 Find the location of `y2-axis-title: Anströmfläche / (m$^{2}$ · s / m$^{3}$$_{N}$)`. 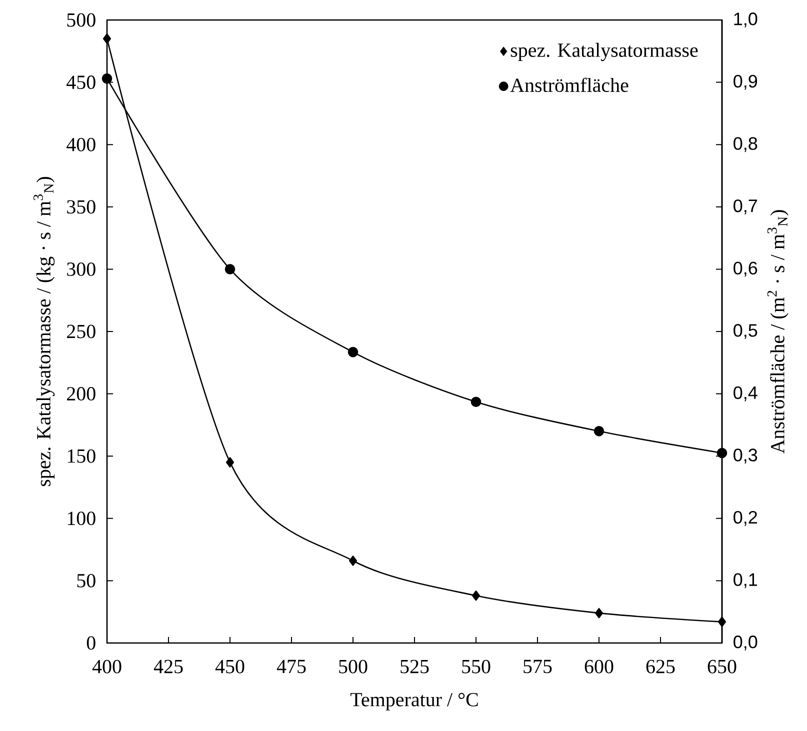

y2-axis-title: Anströmfläche / (m$^{2}$ · s / m$^{3}$$_{N}$) is located at coordinates (777, 332).